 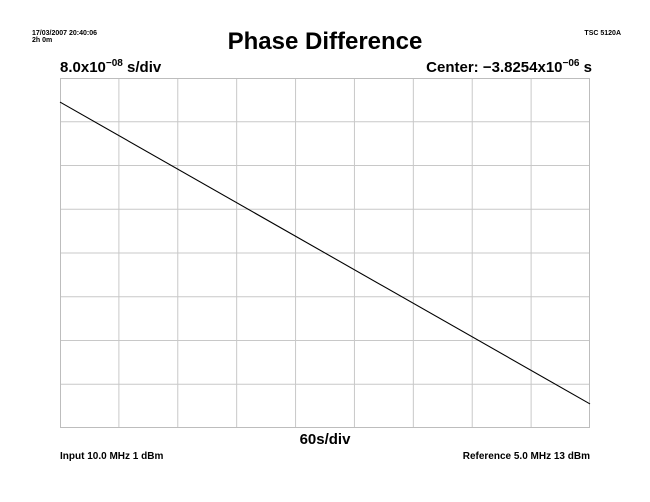 What do you see at coordinates (42, 40) in the screenshot?
I see `duration: 2h 0m` at bounding box center [42, 40].